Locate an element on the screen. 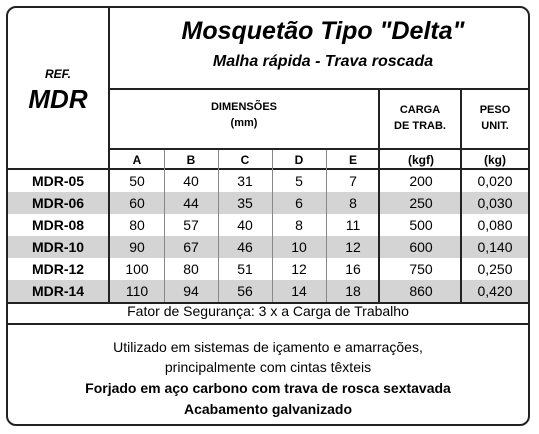 The width and height of the screenshot is (539, 434). cell-b: 44 is located at coordinates (191, 203).